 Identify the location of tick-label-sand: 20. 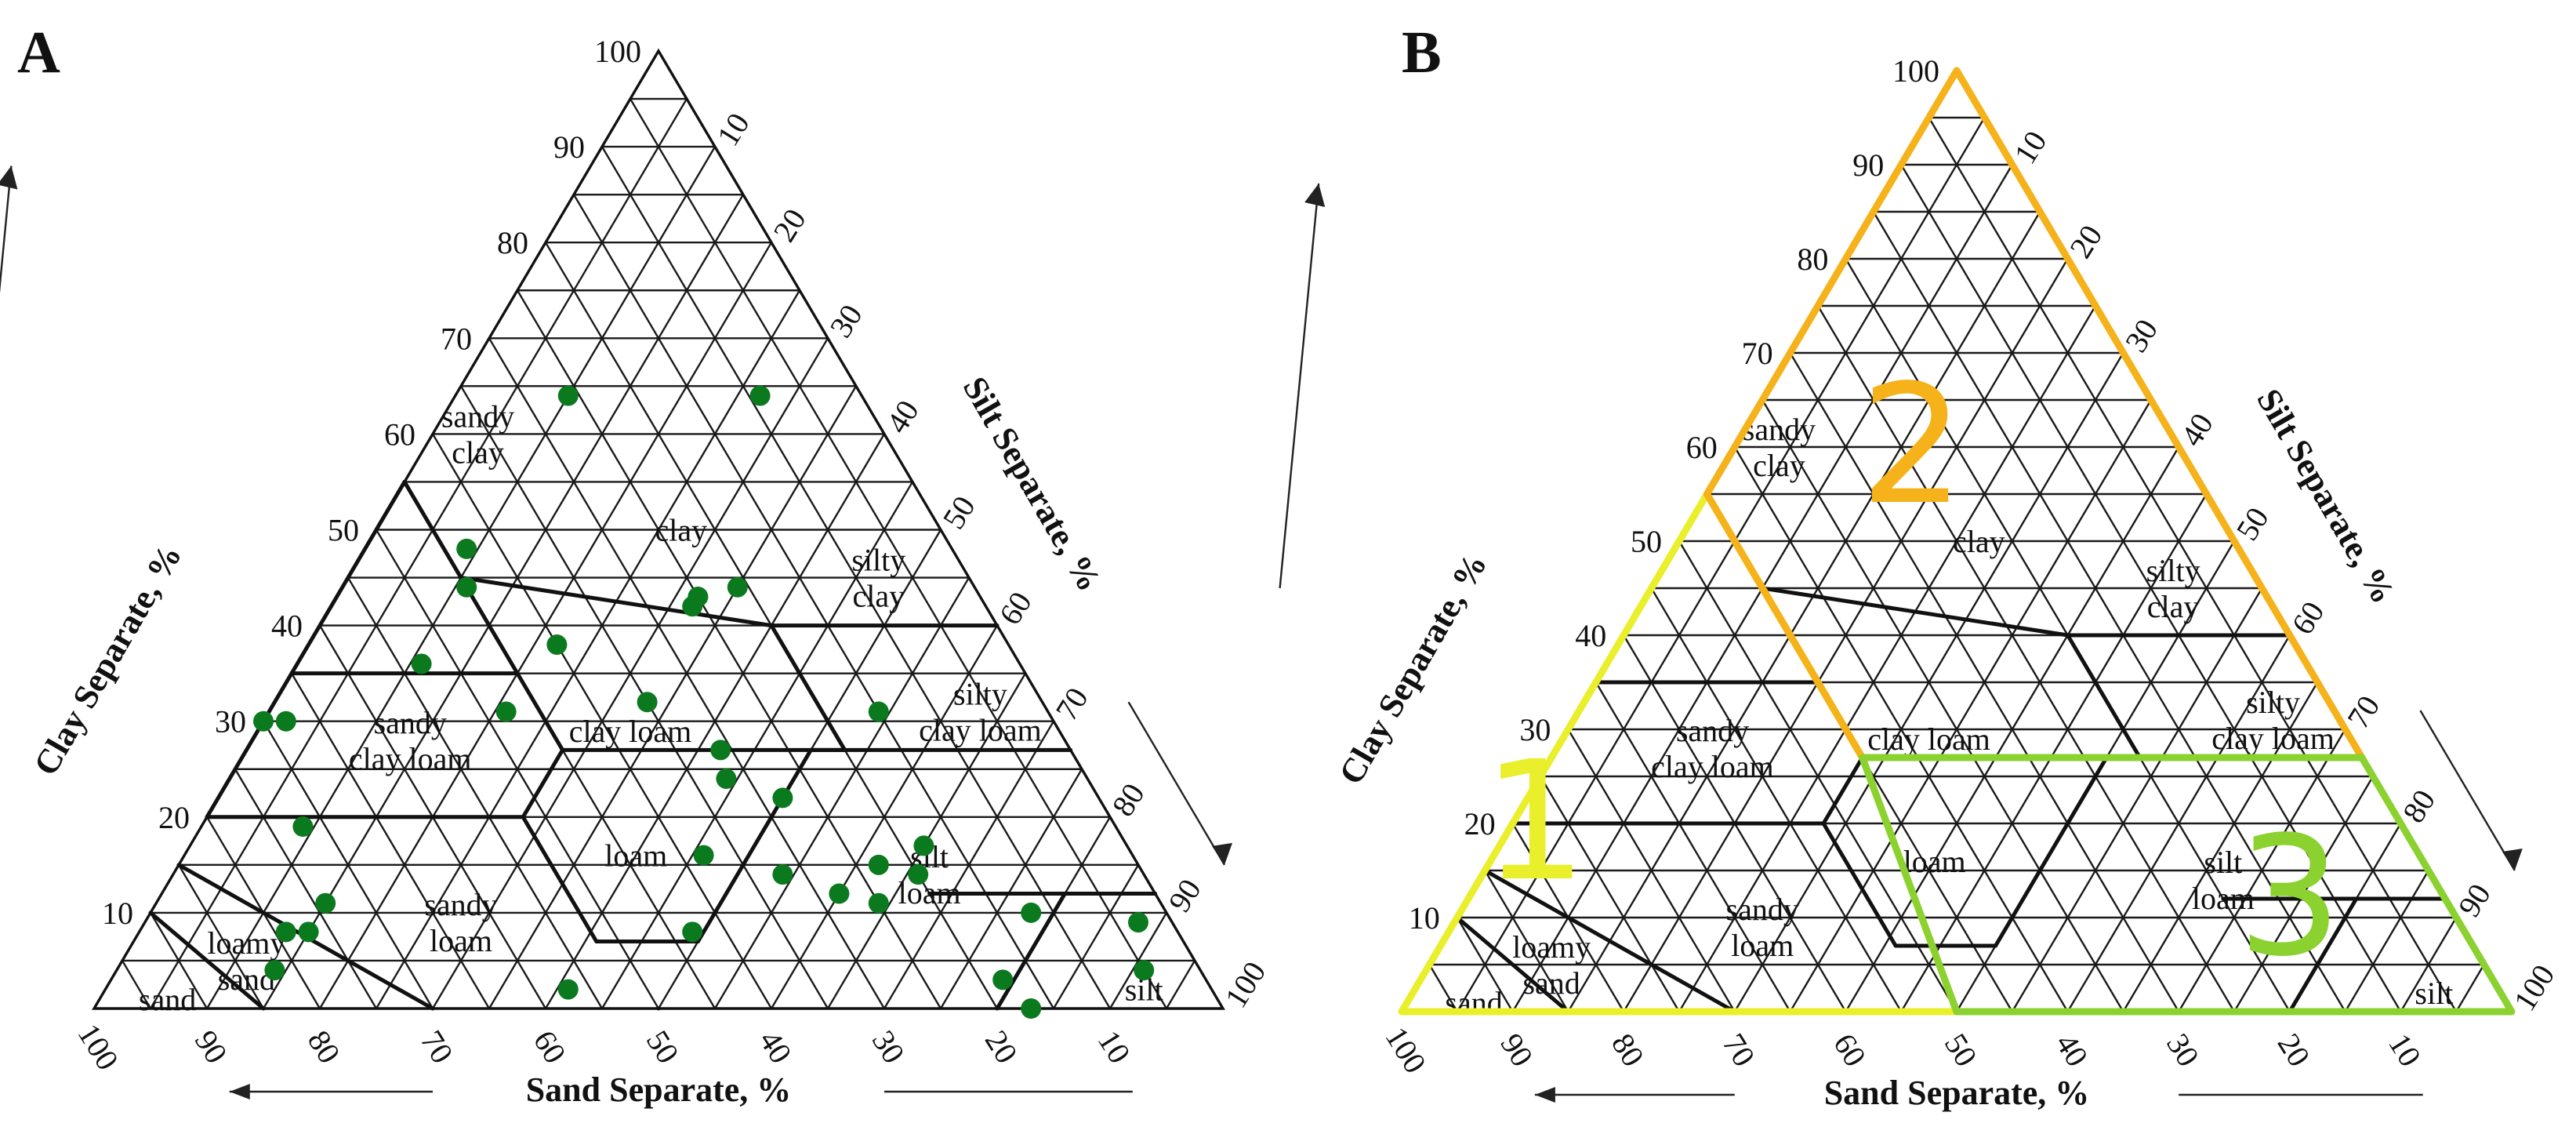
(1002, 1047).